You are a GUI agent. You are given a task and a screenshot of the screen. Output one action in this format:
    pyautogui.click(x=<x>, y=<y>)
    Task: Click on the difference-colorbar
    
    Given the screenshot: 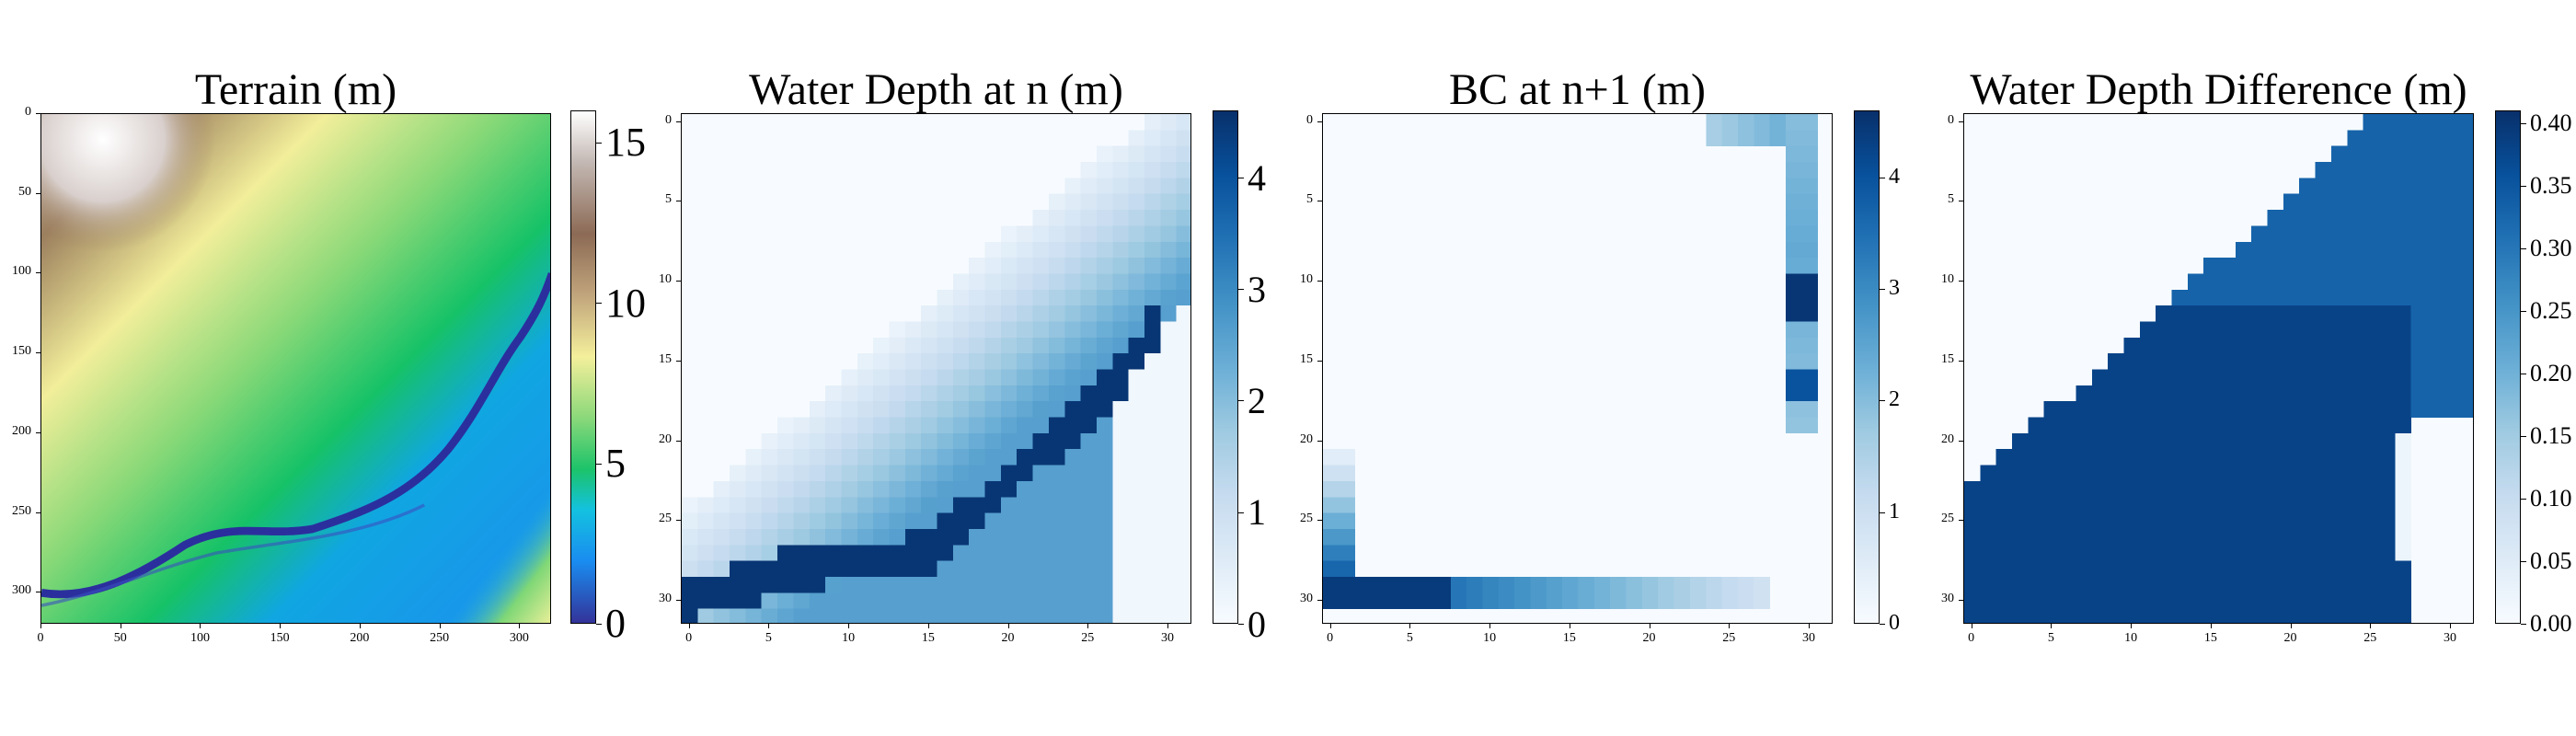 What is the action you would take?
    pyautogui.click(x=2508, y=367)
    